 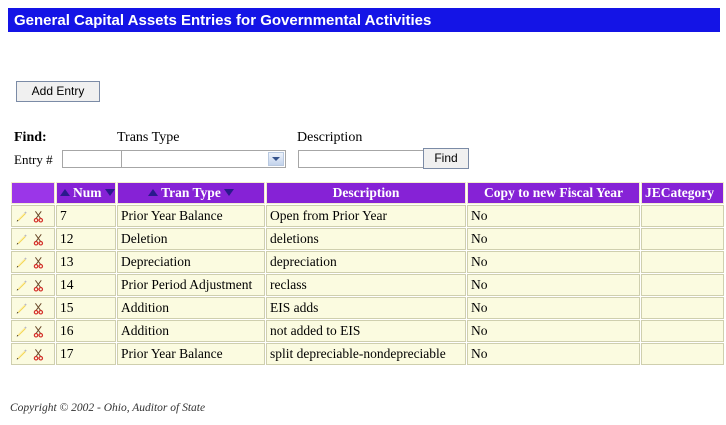 I want to click on column-header-tran-type: Tran Type, so click(x=191, y=193).